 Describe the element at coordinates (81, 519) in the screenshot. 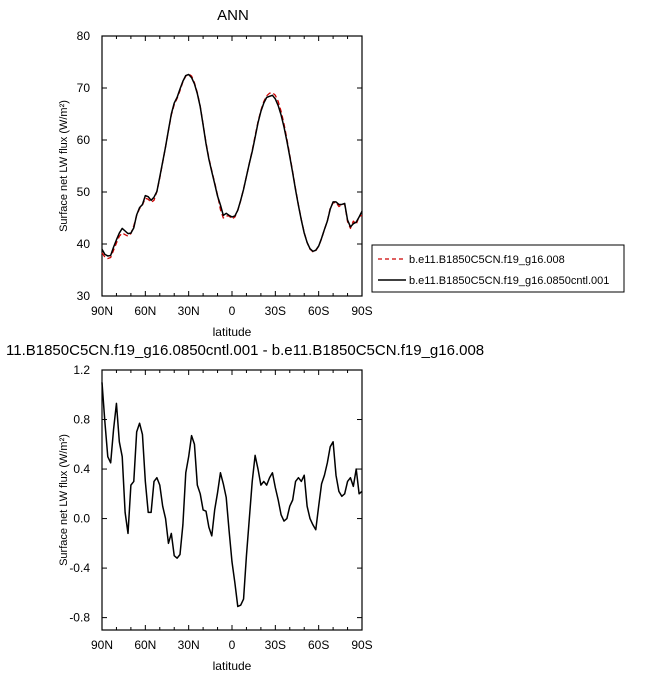

I see `bottom-y-tick-label: 0.0` at that location.